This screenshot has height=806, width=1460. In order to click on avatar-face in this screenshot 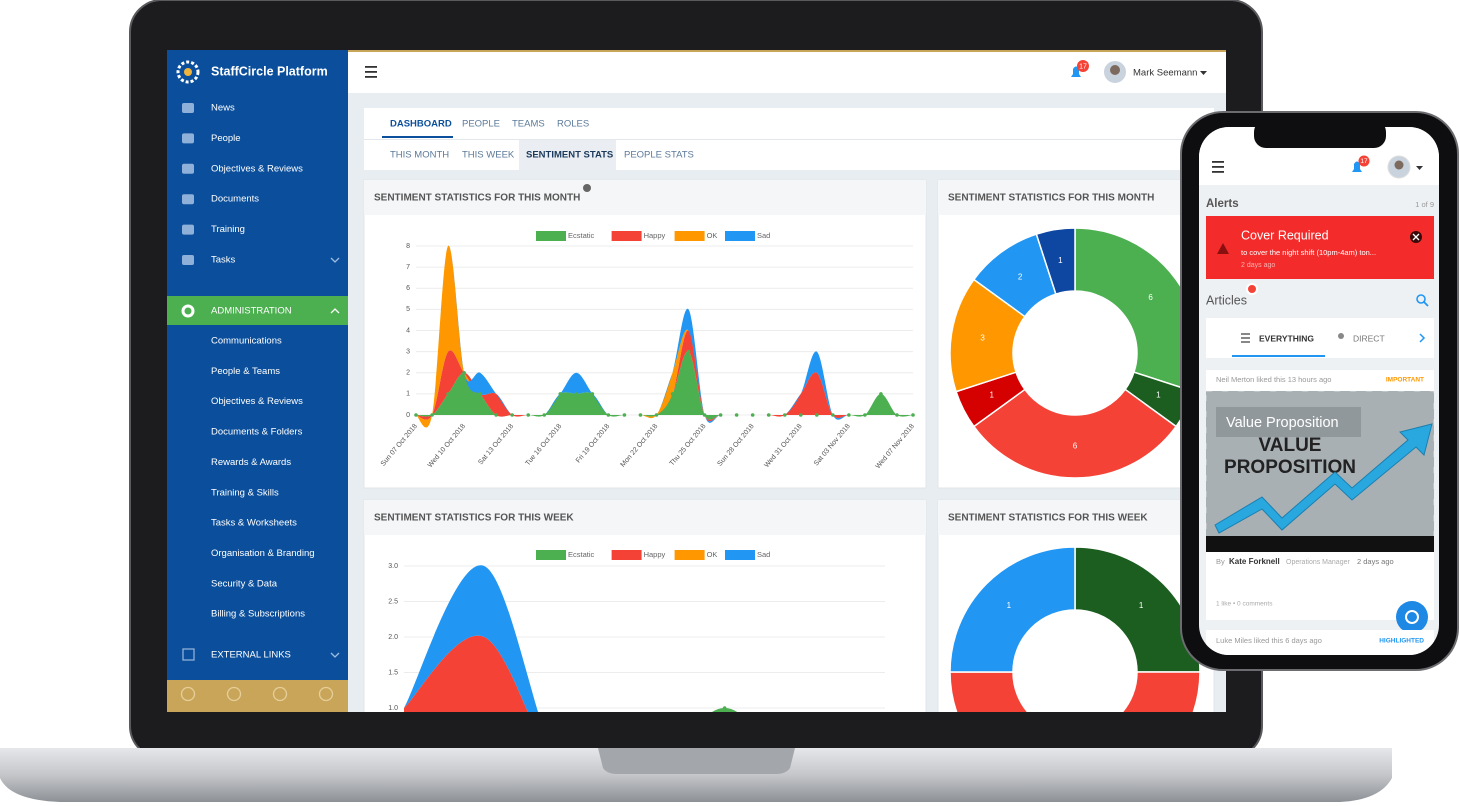, I will do `click(1399, 165)`.